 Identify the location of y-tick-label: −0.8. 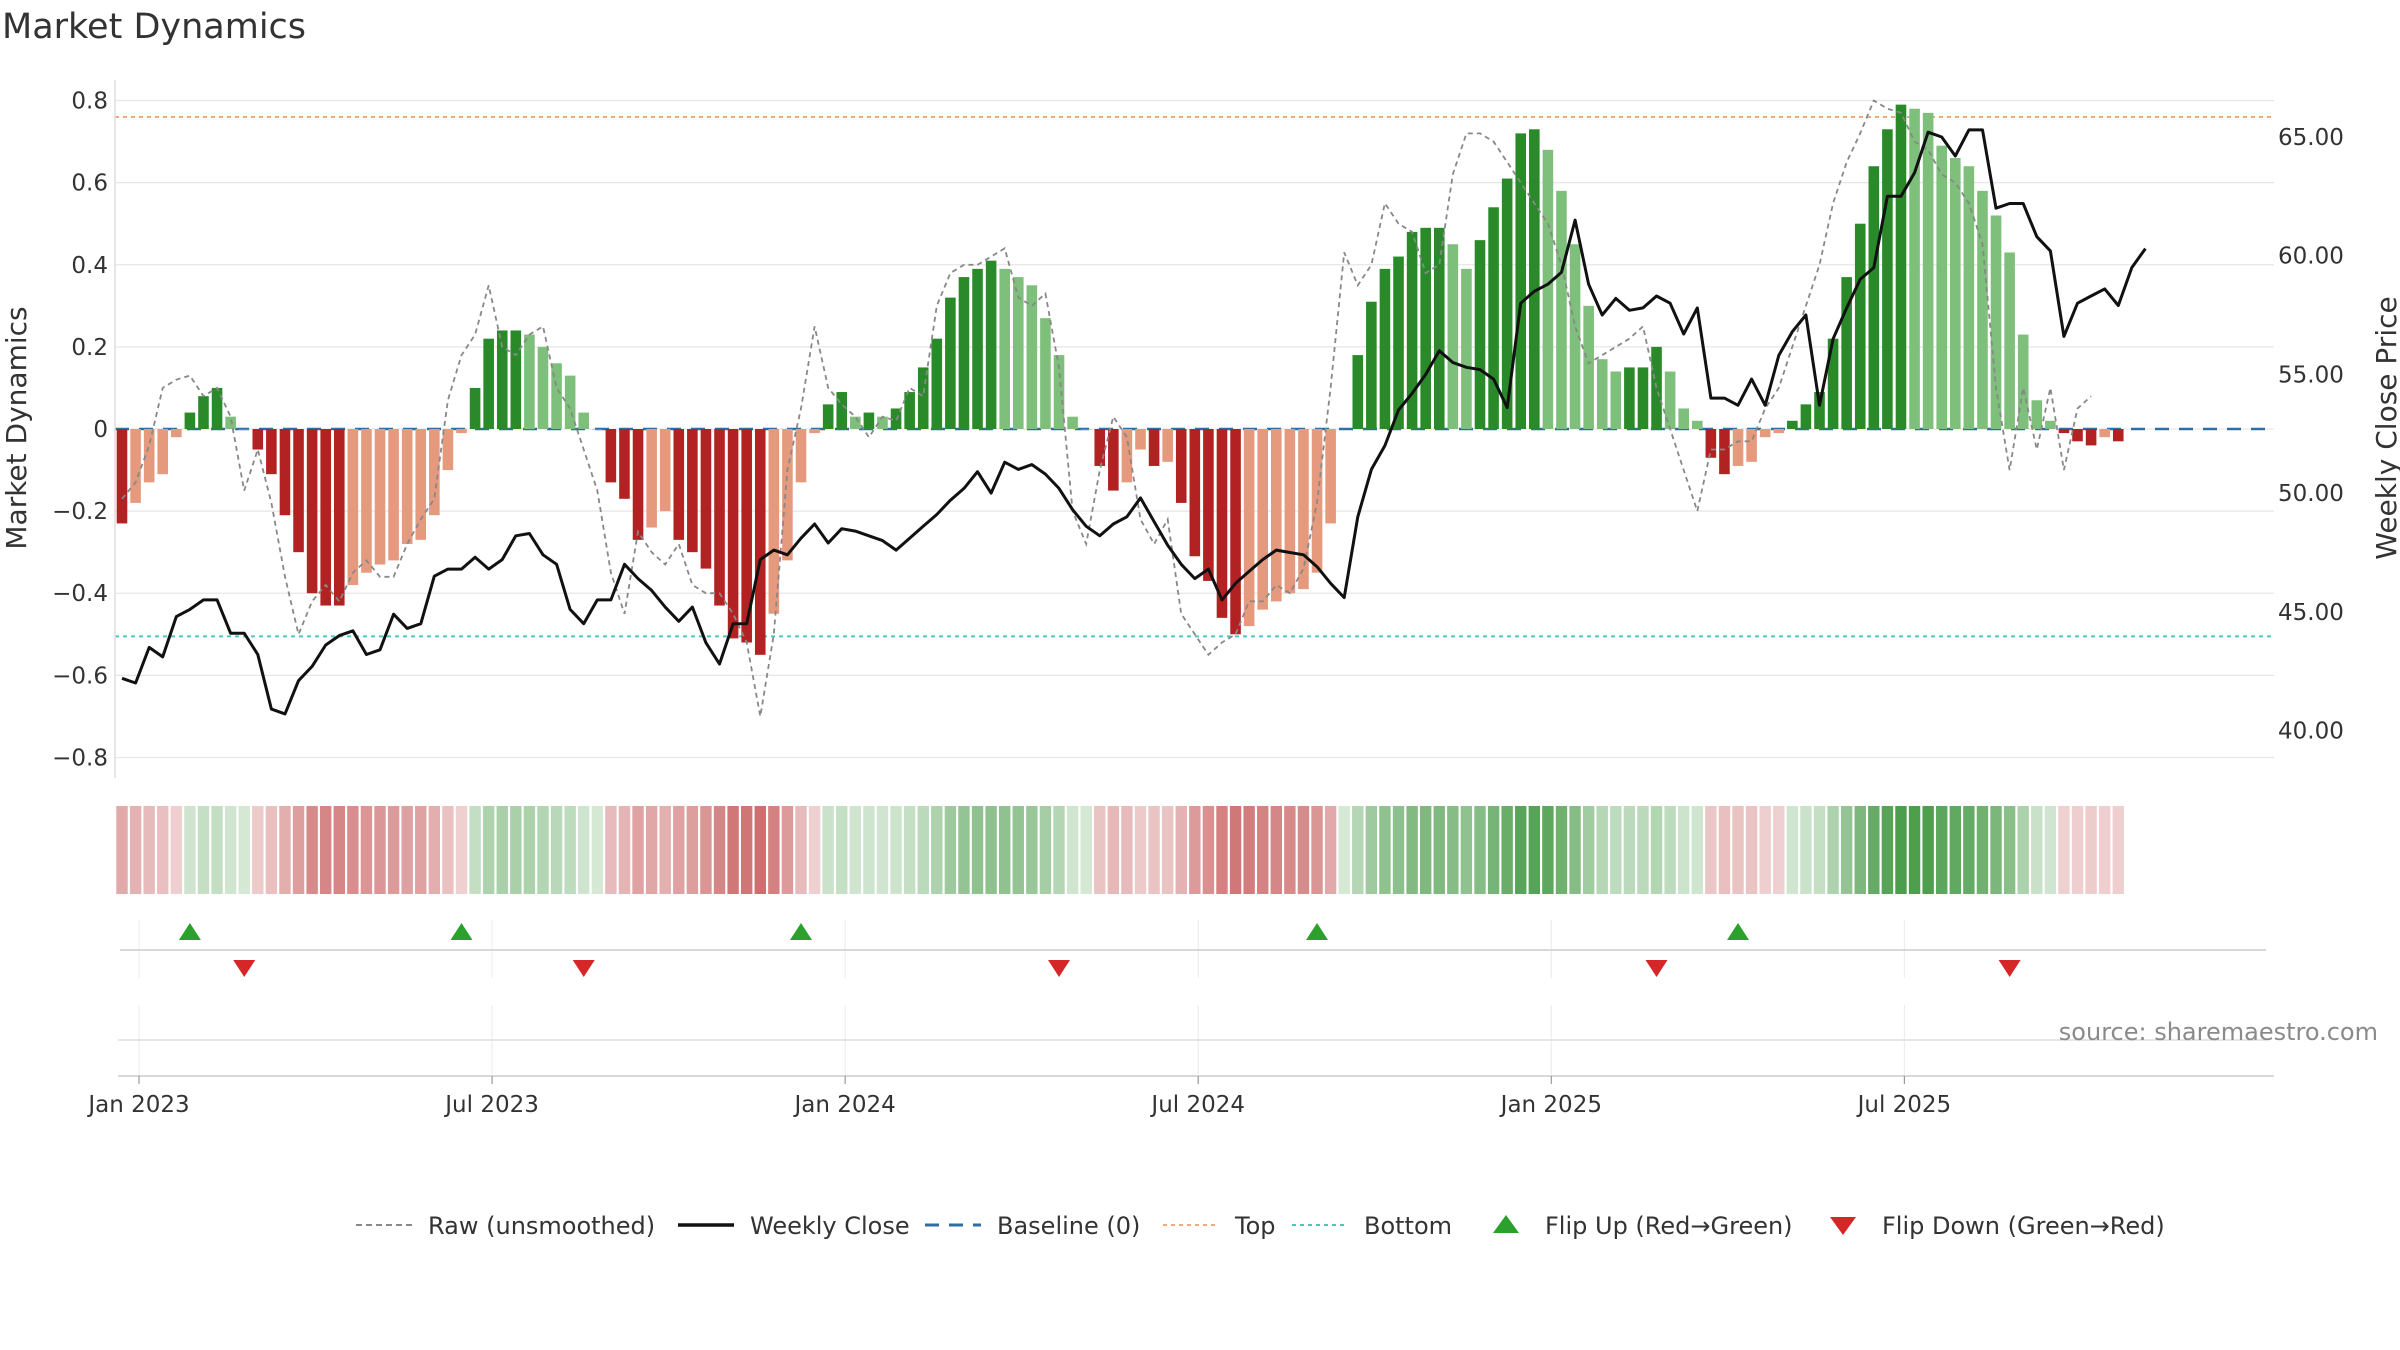
(80, 758).